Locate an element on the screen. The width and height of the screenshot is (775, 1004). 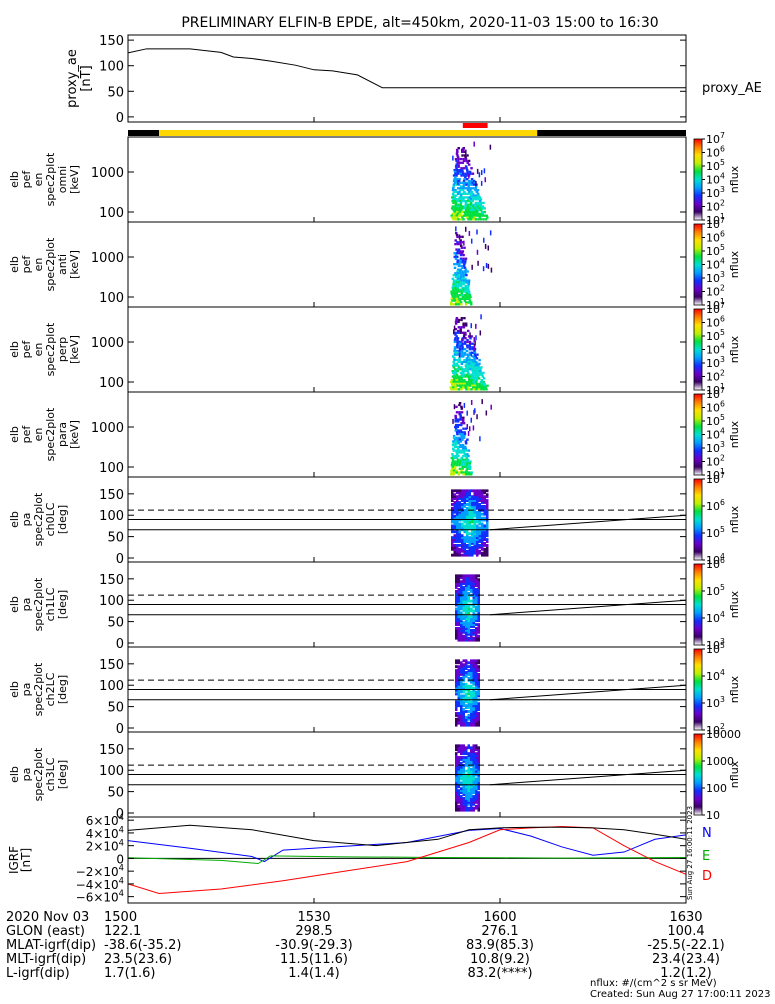
y-tick-label: 2×10⁴ is located at coordinates (105, 845).